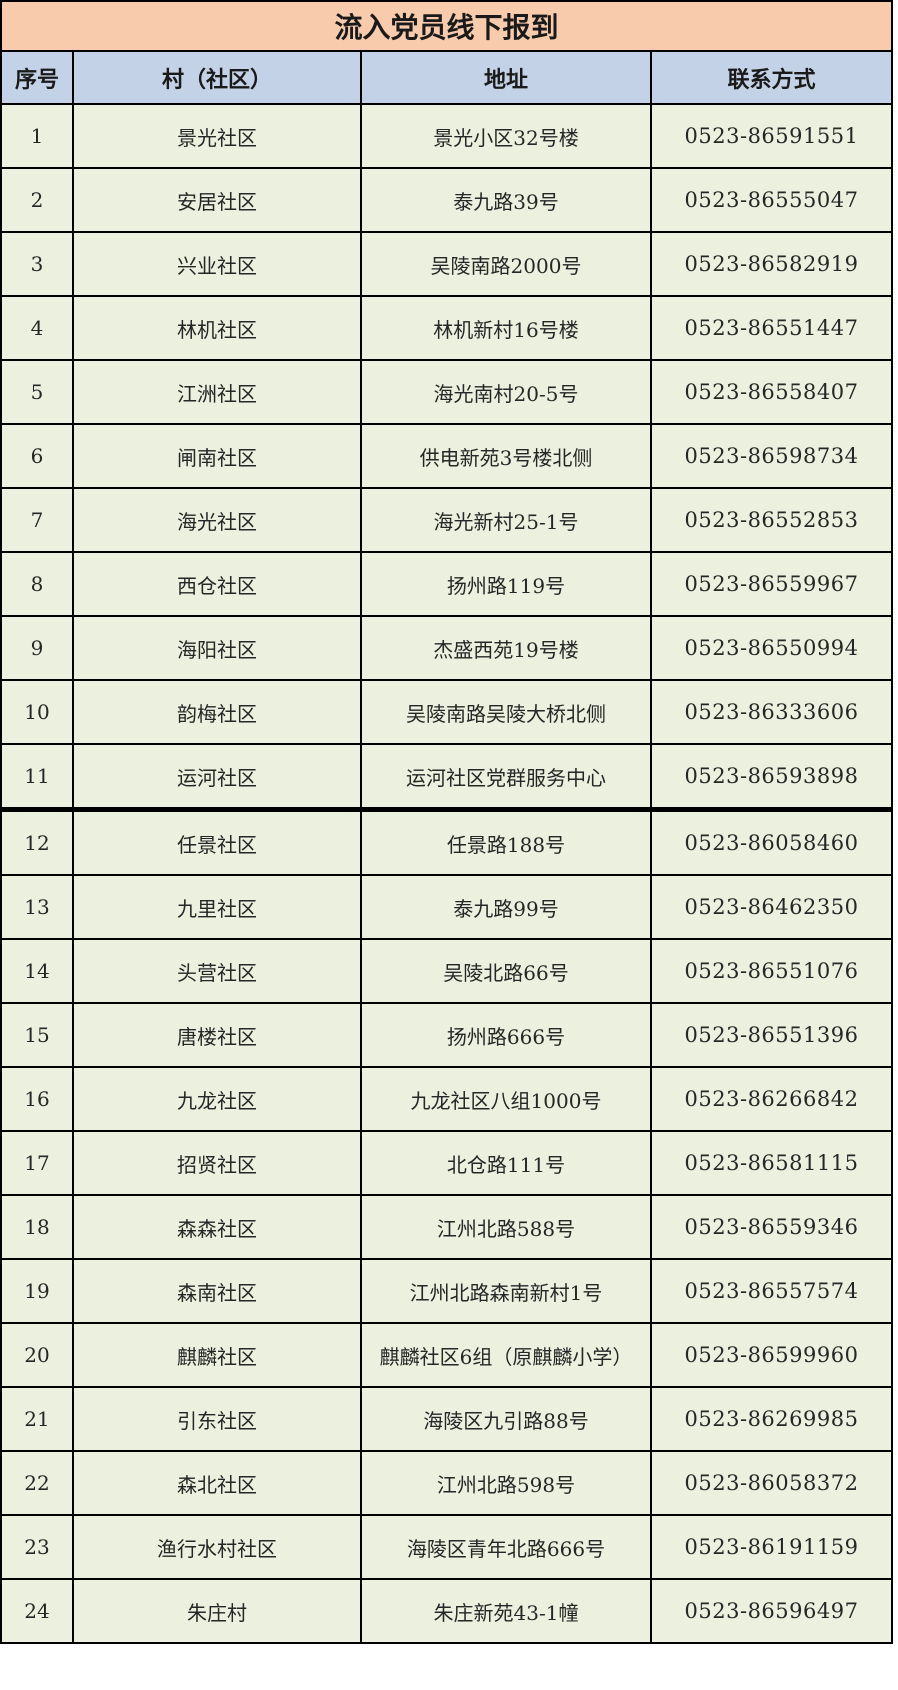 Image resolution: width=898 pixels, height=1690 pixels. Describe the element at coordinates (771, 1035) in the screenshot. I see `cell-phone: 0523-86551396` at that location.